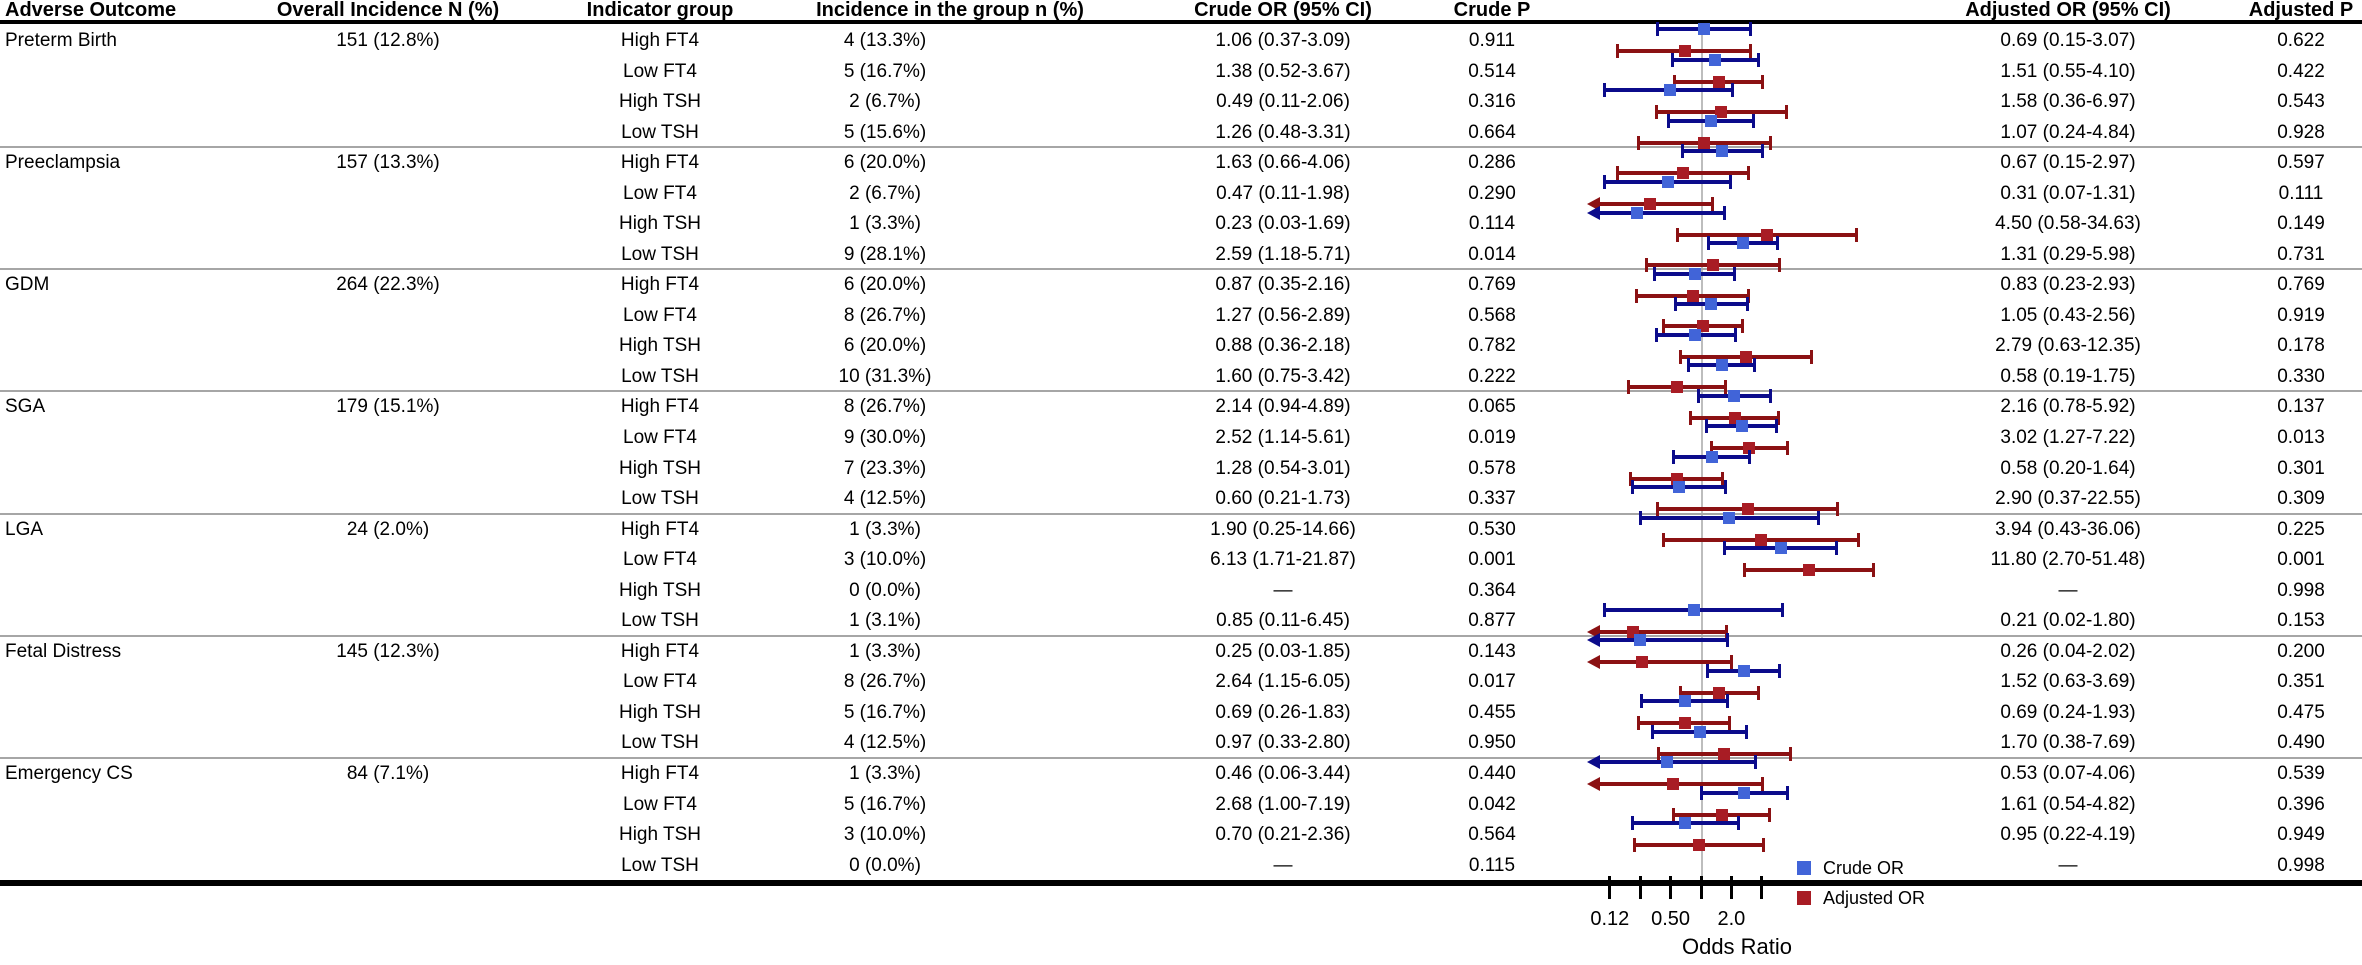 This screenshot has width=2362, height=965. What do you see at coordinates (885, 163) in the screenshot?
I see `incidence-value: 6 (20.0%)` at bounding box center [885, 163].